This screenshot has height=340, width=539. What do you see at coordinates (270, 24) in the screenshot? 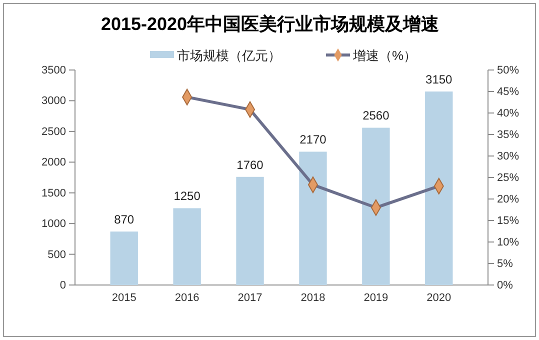
I see `chart-title: 2015-2020年中国医美行业市场规模及增速` at bounding box center [270, 24].